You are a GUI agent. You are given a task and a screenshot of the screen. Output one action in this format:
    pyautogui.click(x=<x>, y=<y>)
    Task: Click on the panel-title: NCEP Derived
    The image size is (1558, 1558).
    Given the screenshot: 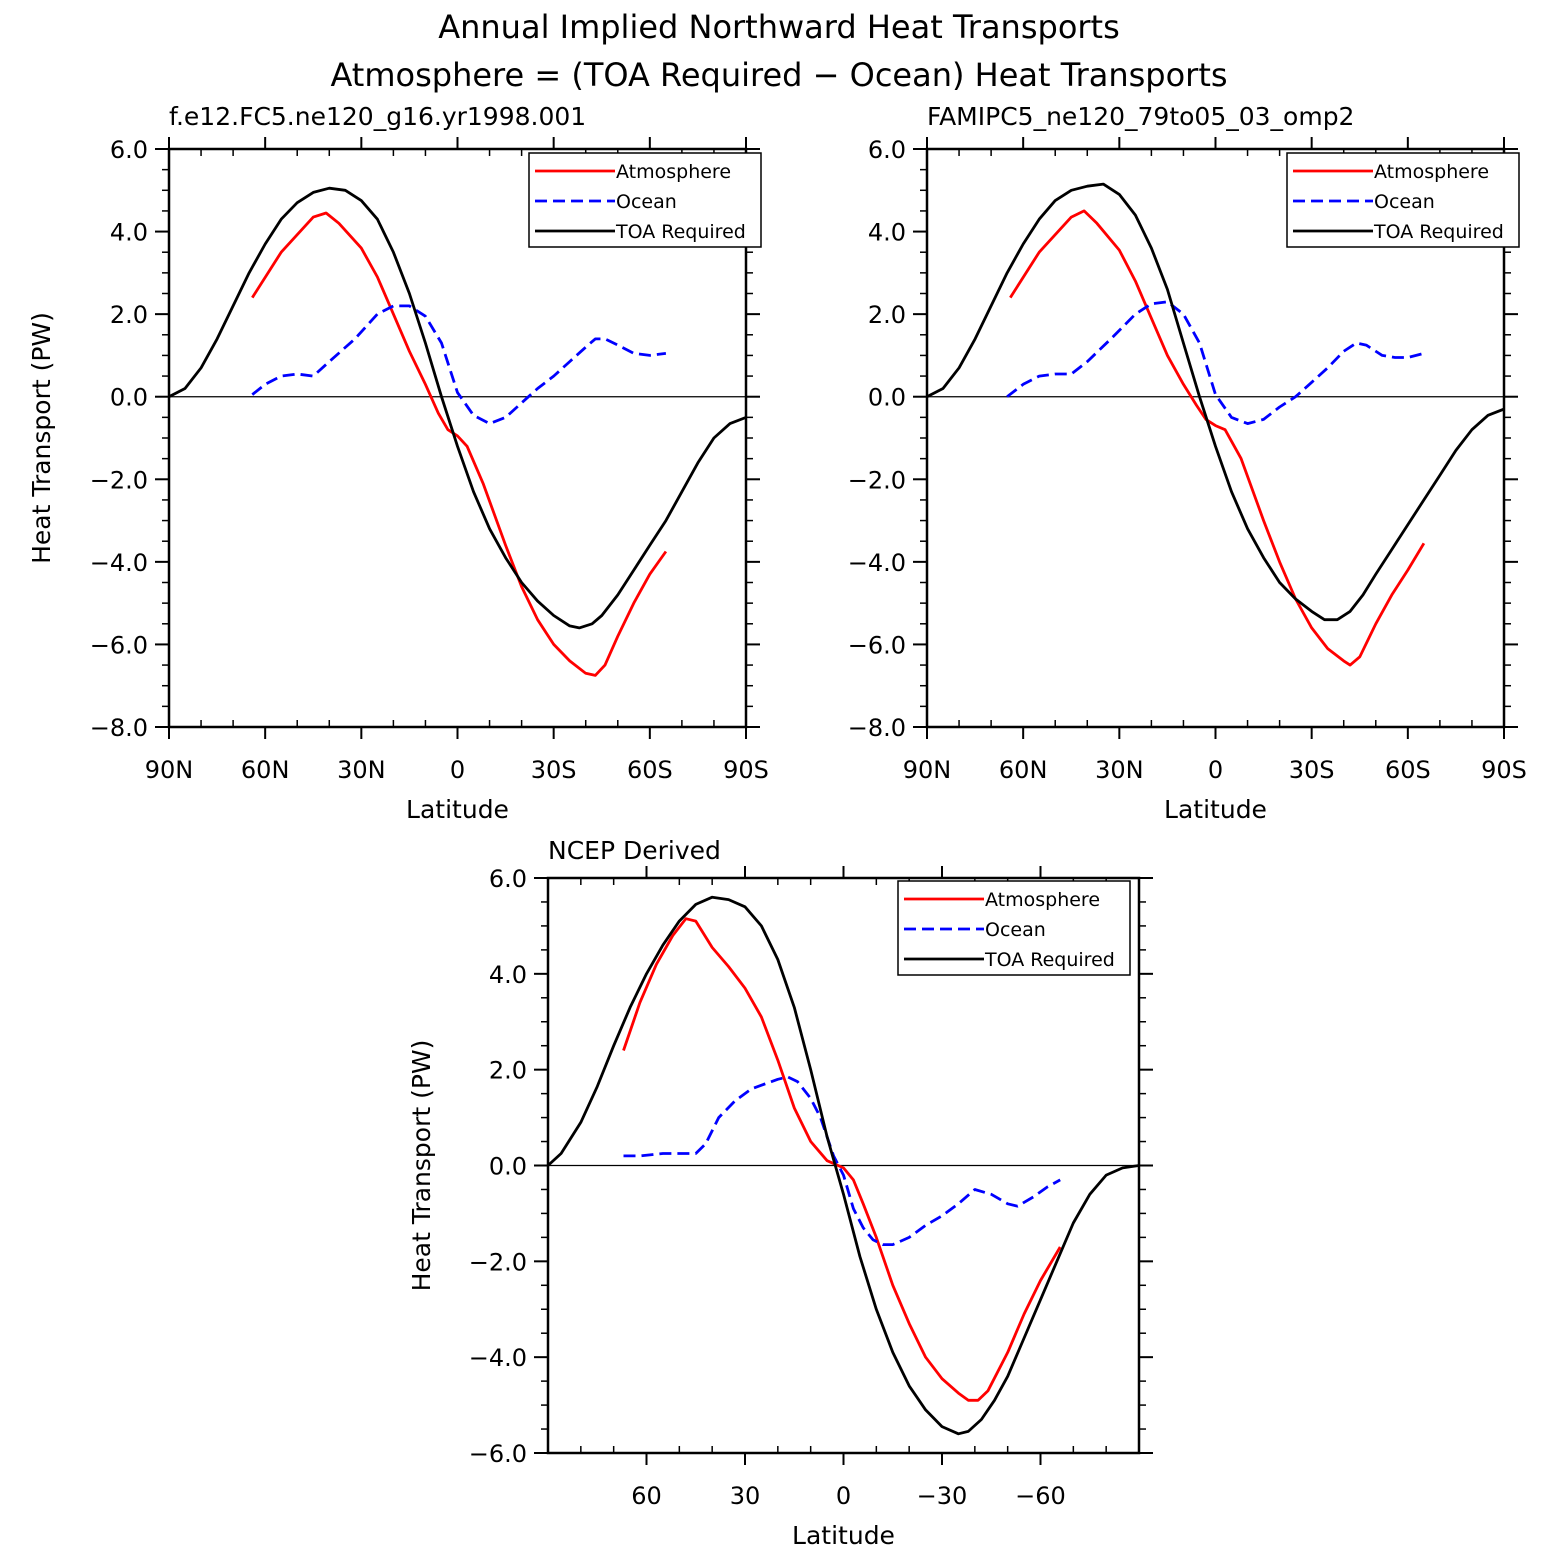 What is the action you would take?
    pyautogui.click(x=634, y=850)
    